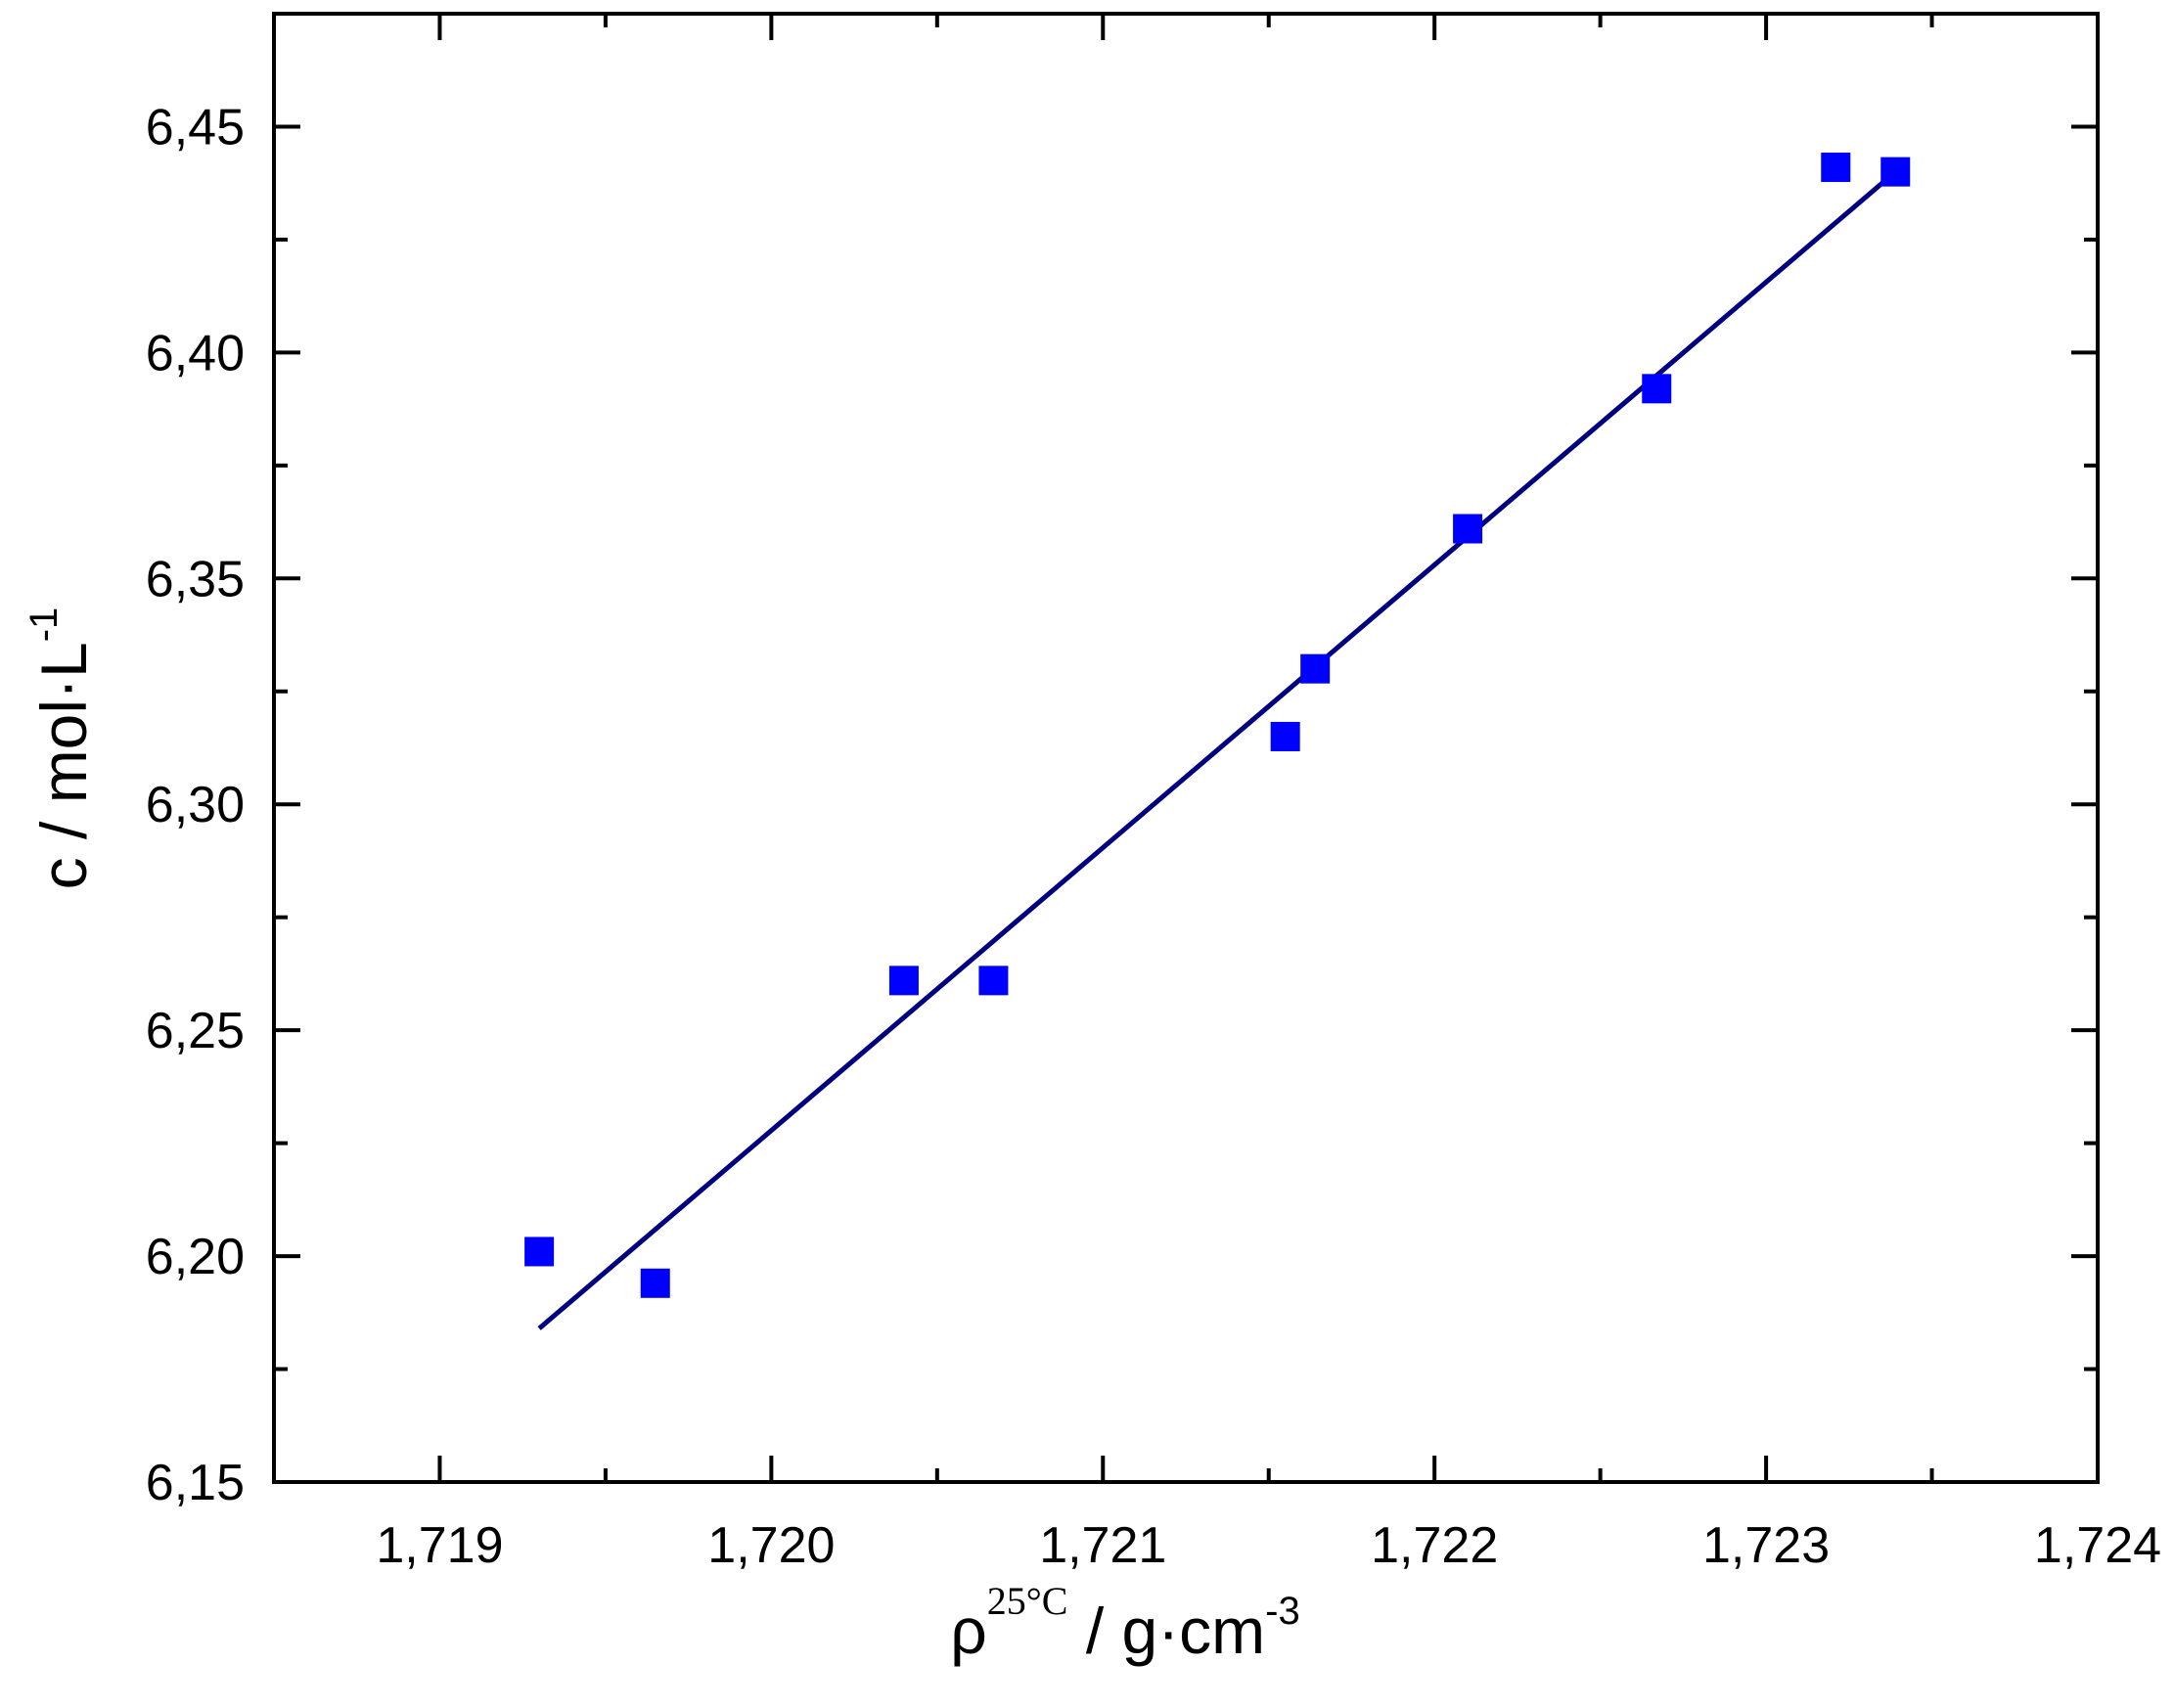 This screenshot has width=2174, height=1708. I want to click on x-tick-label: 1,723, so click(1766, 1545).